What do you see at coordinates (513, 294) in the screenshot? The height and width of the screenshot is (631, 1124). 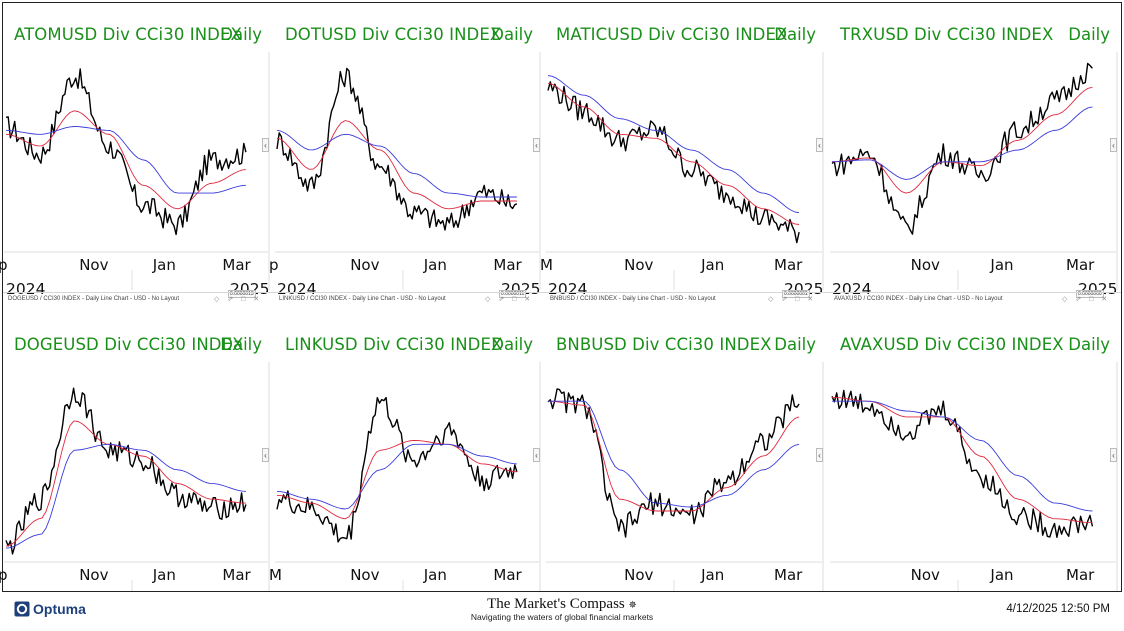 I see `scale-value-box: 0.0000011` at bounding box center [513, 294].